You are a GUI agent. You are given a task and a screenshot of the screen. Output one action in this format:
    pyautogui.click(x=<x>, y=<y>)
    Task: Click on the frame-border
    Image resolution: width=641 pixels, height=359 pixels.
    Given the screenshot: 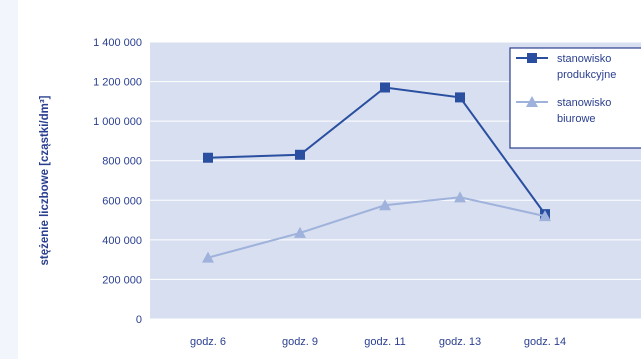 What is the action you would take?
    pyautogui.click(x=9, y=179)
    